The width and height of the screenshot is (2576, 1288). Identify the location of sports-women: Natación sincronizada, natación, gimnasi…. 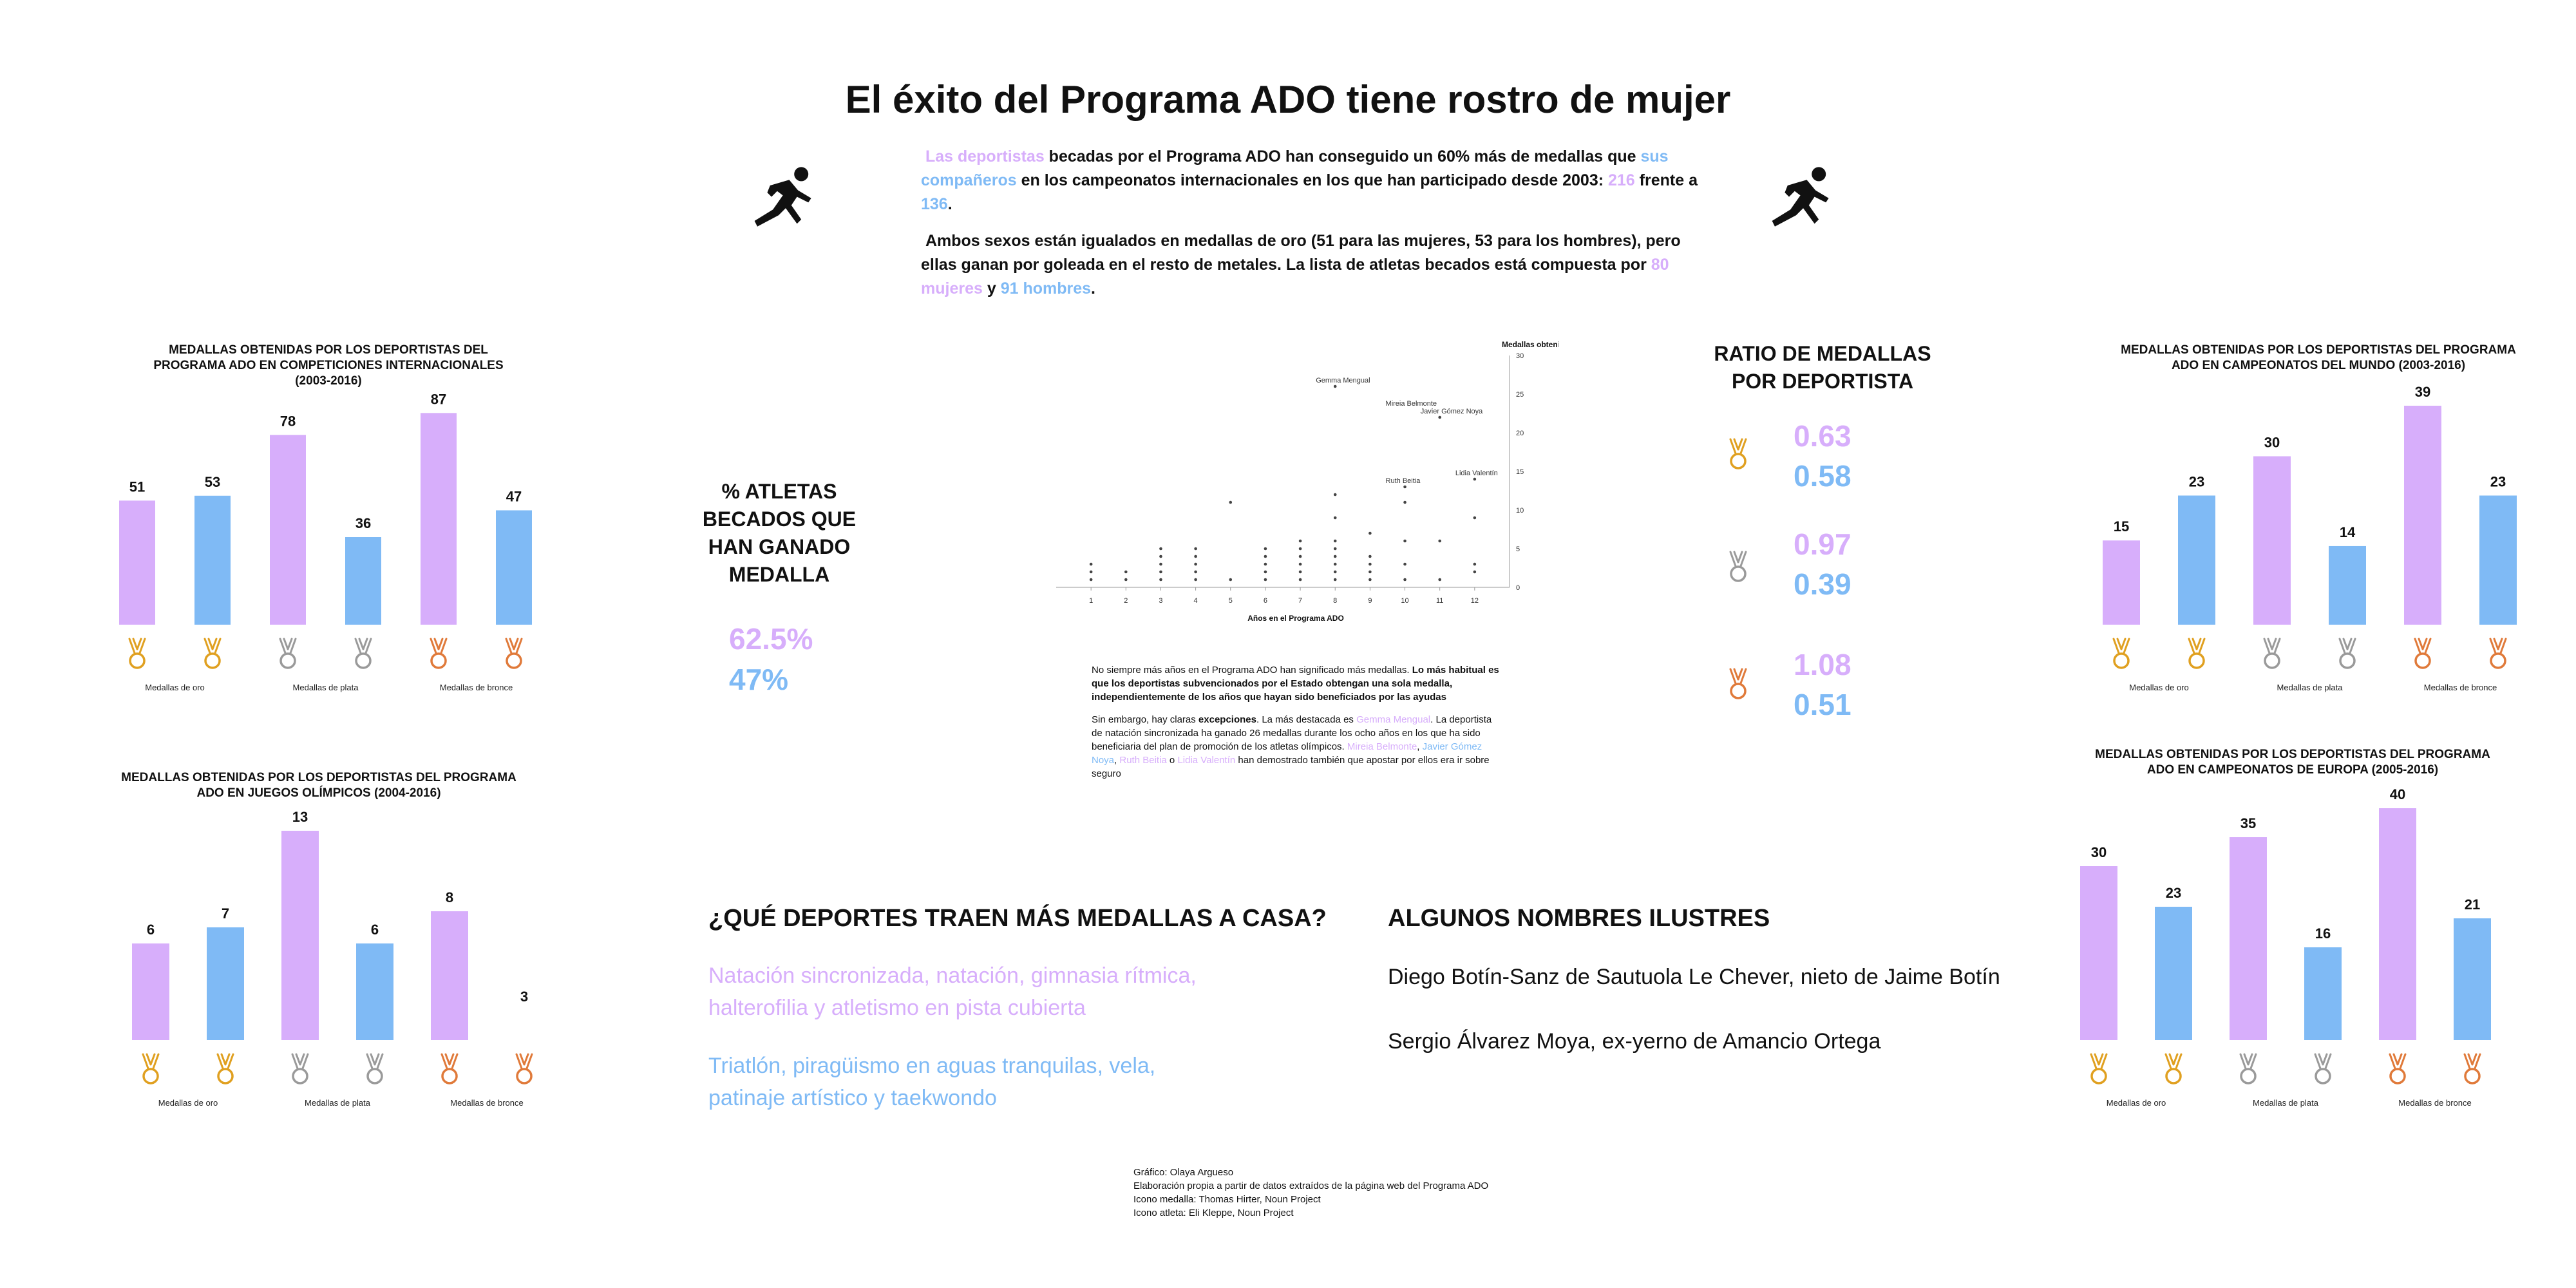
(952, 991).